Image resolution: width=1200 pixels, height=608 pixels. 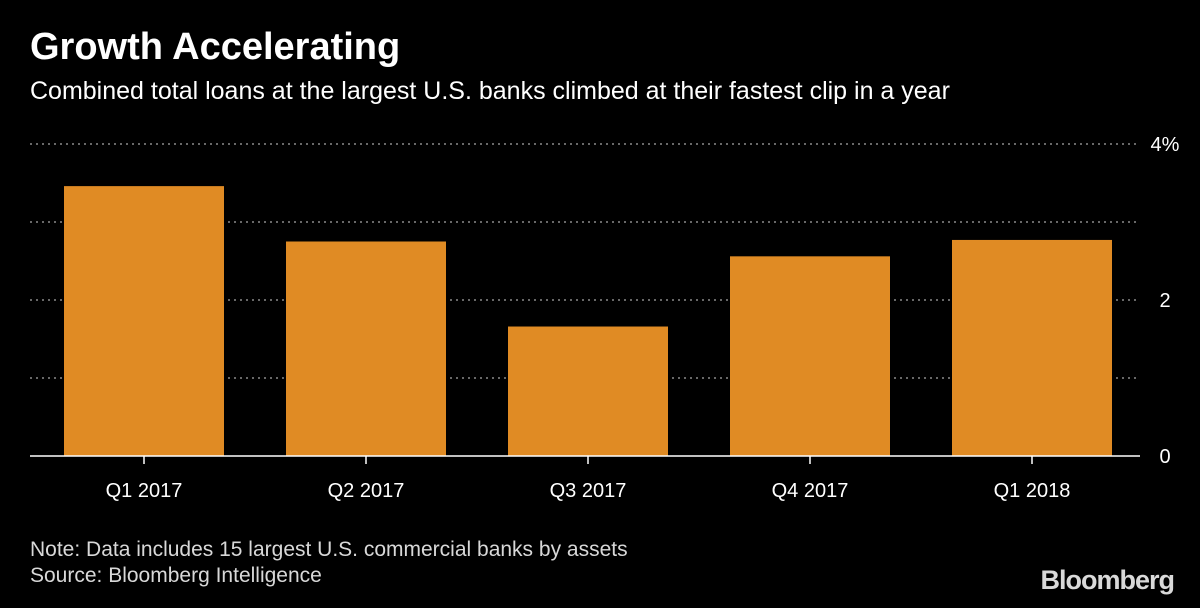 What do you see at coordinates (1164, 457) in the screenshot?
I see `y-tick-label: 0` at bounding box center [1164, 457].